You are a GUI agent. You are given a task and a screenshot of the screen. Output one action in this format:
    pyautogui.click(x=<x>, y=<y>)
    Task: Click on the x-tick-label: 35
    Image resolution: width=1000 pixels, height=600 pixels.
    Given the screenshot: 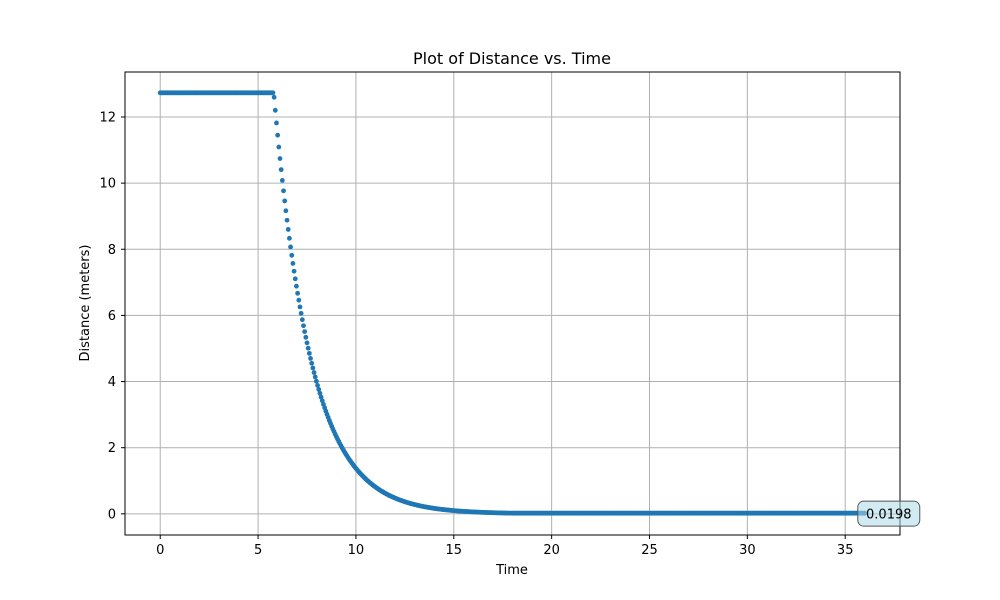 What is the action you would take?
    pyautogui.click(x=845, y=550)
    